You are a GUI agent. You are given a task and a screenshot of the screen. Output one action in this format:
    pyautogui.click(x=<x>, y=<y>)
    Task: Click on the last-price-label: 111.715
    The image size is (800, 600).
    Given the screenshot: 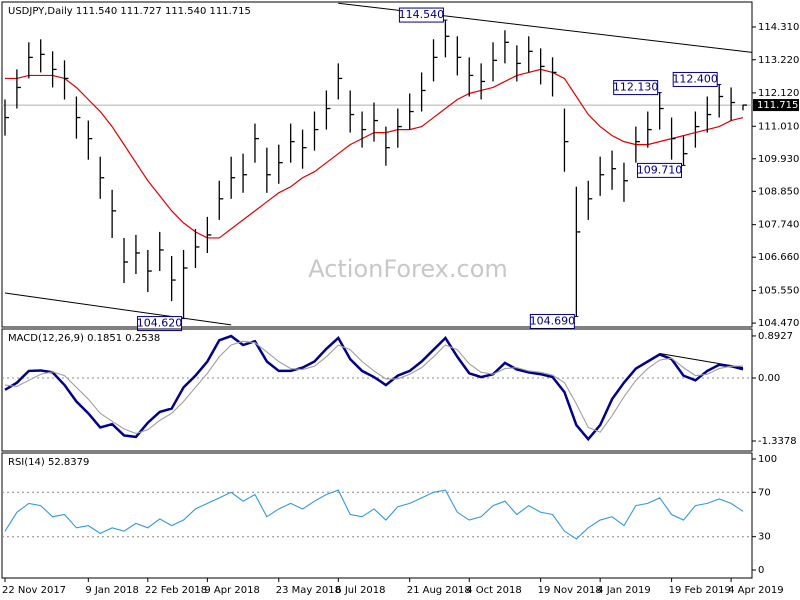 What is the action you would take?
    pyautogui.click(x=777, y=105)
    